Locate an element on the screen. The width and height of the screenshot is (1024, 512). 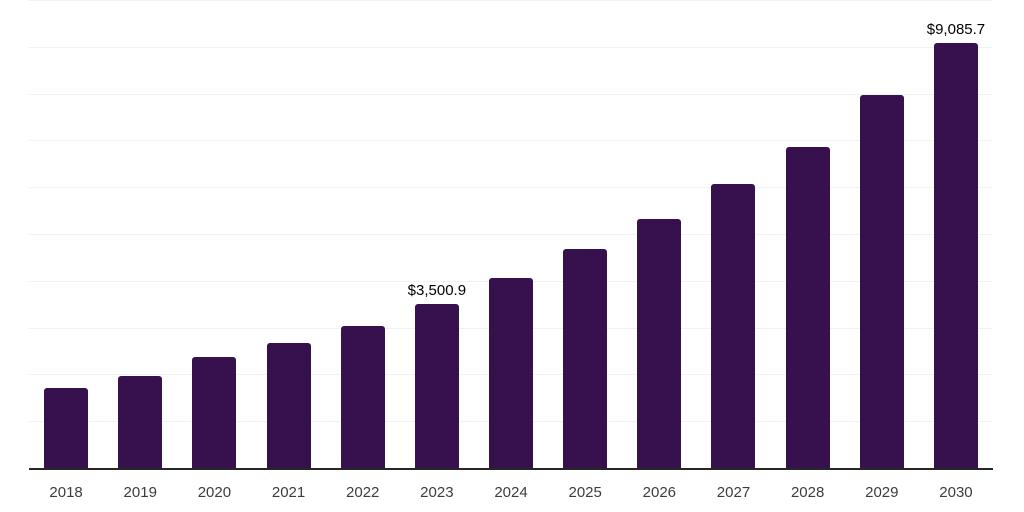
bar-group-2023: $3,500.9 is located at coordinates (437, 234).